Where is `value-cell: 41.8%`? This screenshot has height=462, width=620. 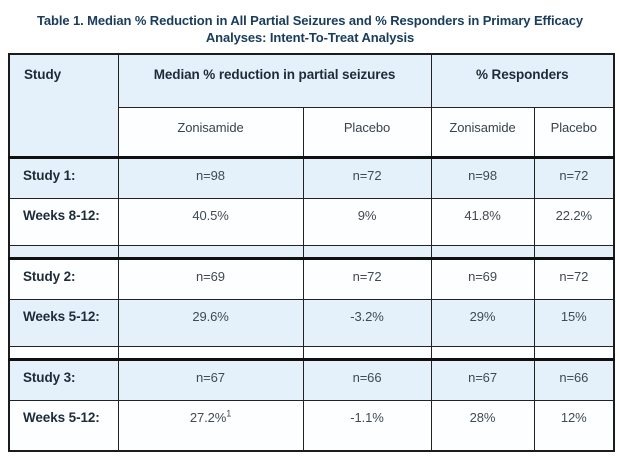 value-cell: 41.8% is located at coordinates (482, 222).